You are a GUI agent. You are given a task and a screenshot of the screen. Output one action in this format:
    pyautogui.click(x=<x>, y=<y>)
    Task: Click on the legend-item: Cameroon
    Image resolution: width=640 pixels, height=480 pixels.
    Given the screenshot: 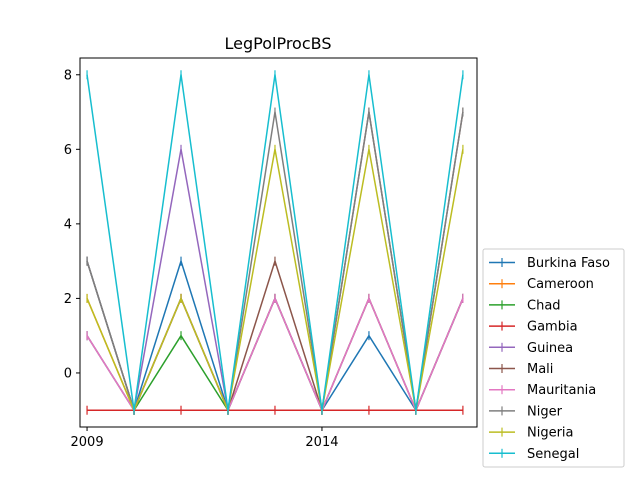 What is the action you would take?
    pyautogui.click(x=541, y=284)
    